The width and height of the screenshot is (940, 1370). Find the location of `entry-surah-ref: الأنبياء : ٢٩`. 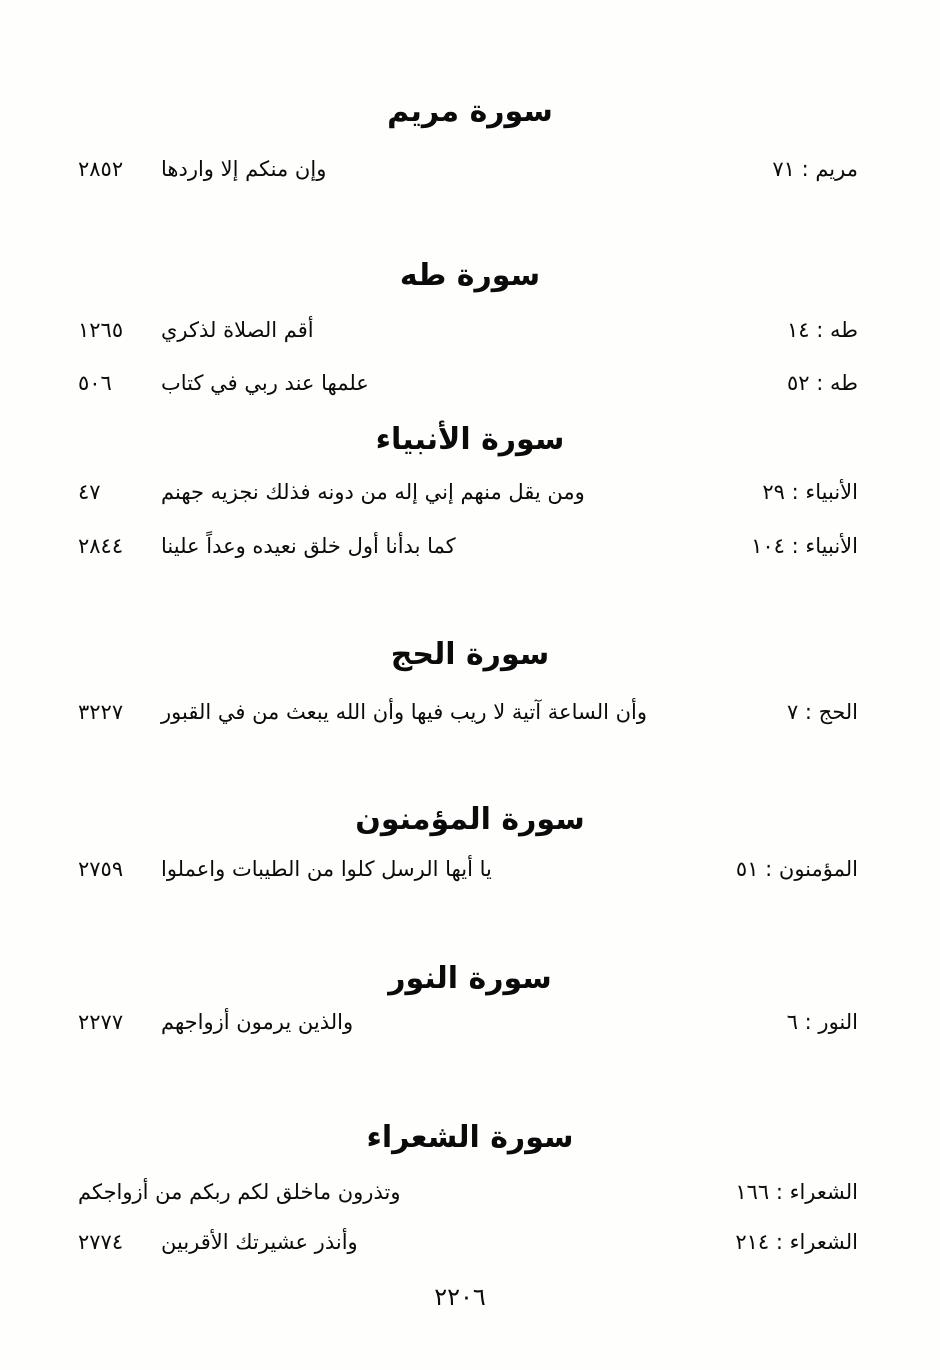

entry-surah-ref: الأنبياء : ٢٩ is located at coordinates (810, 492).